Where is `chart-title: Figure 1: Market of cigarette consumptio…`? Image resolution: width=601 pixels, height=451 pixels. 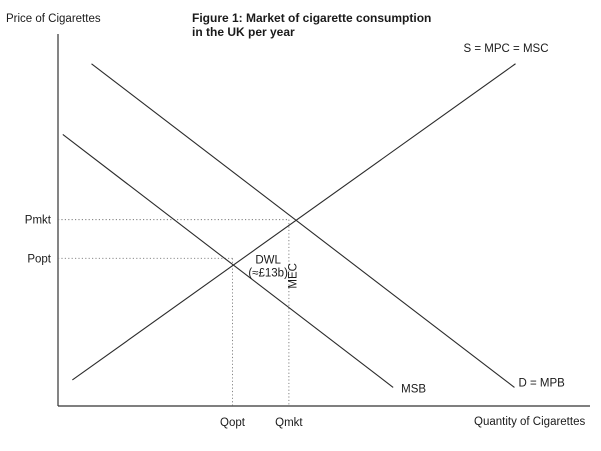 chart-title: Figure 1: Market of cigarette consumptio… is located at coordinates (311, 18).